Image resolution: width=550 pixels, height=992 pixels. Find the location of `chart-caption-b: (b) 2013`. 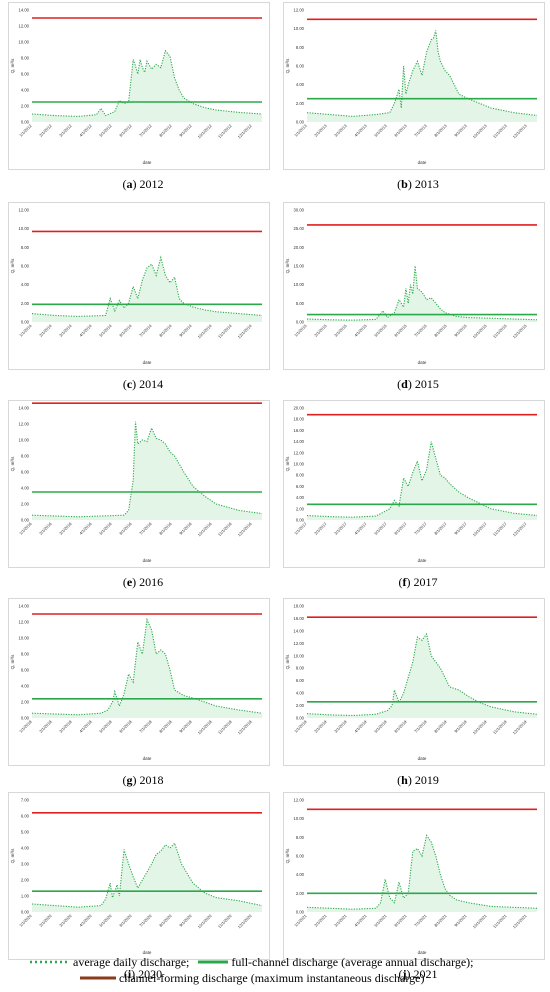

chart-caption-b: (b) 2013 is located at coordinates (416, 184).